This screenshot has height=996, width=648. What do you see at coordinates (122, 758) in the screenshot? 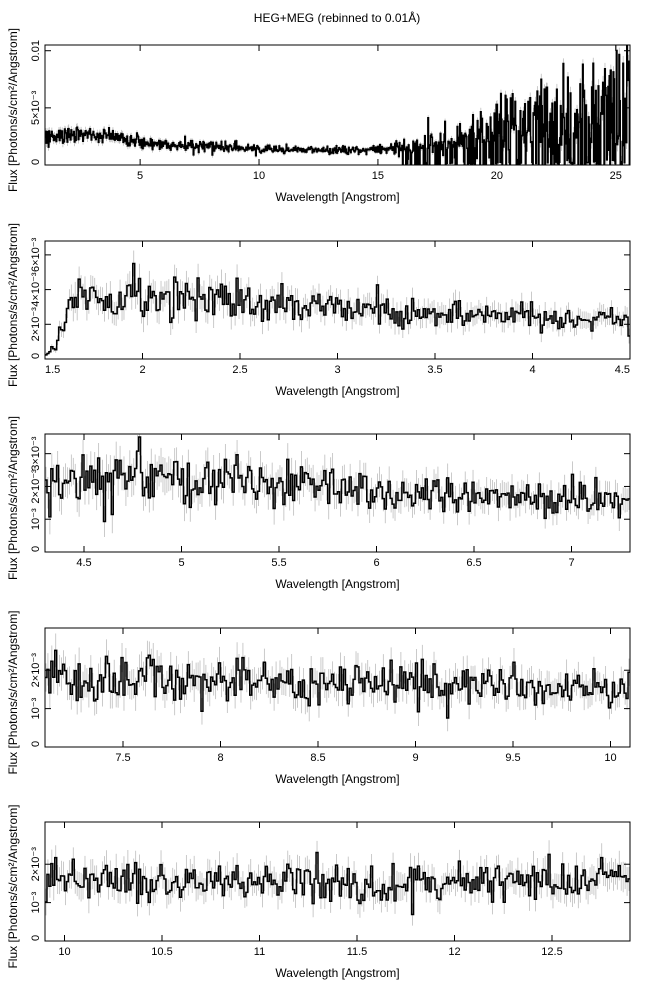
I see `x-tick-label: 7.5` at bounding box center [122, 758].